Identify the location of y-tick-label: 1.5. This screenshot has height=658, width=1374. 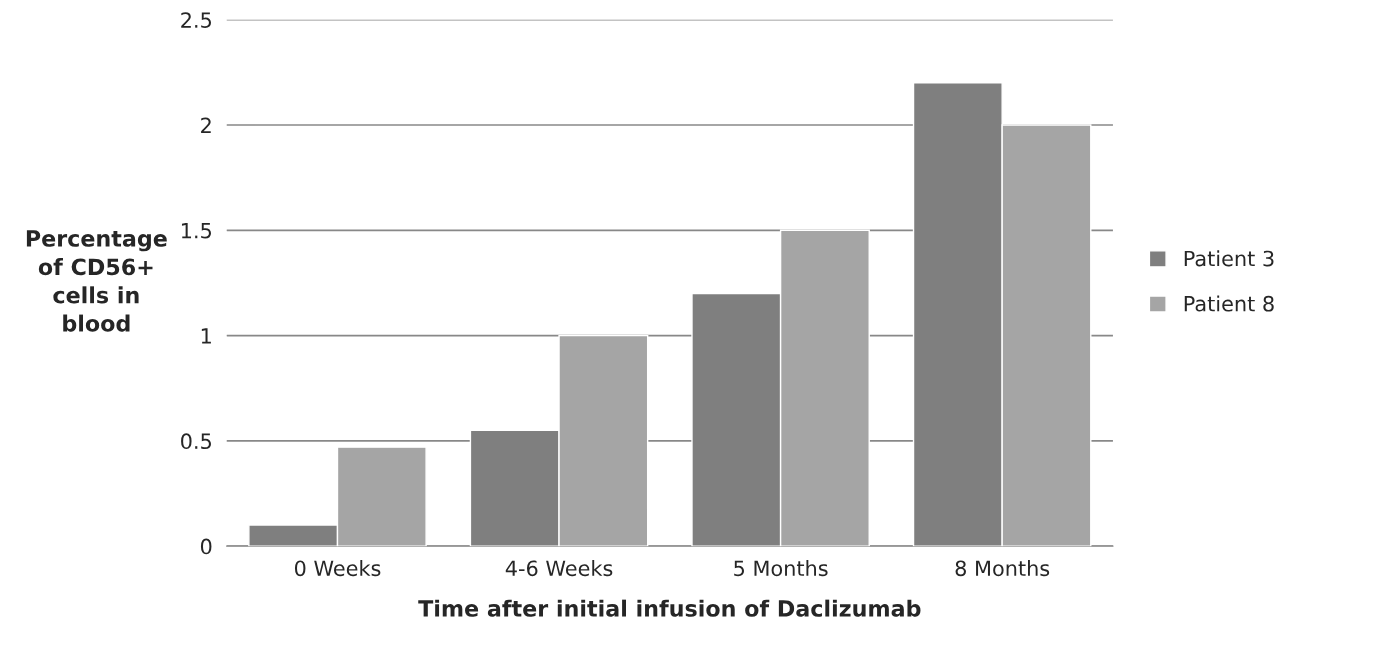
(196, 231).